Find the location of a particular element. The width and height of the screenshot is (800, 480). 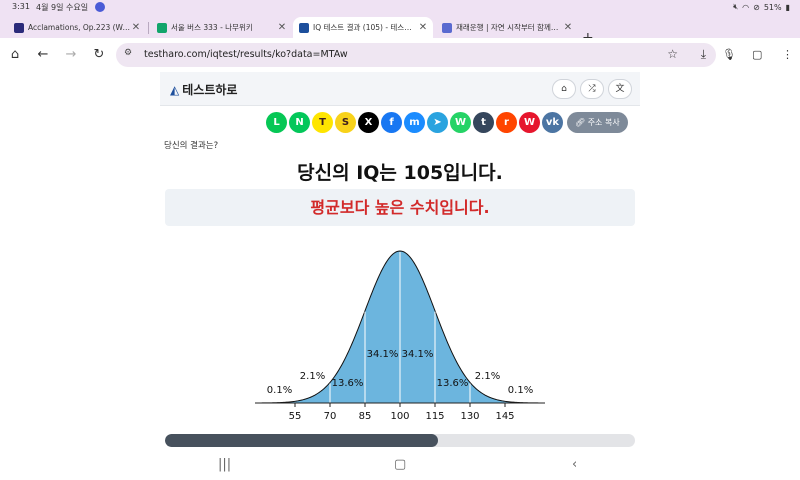

tab-4-favicon is located at coordinates (447, 27).